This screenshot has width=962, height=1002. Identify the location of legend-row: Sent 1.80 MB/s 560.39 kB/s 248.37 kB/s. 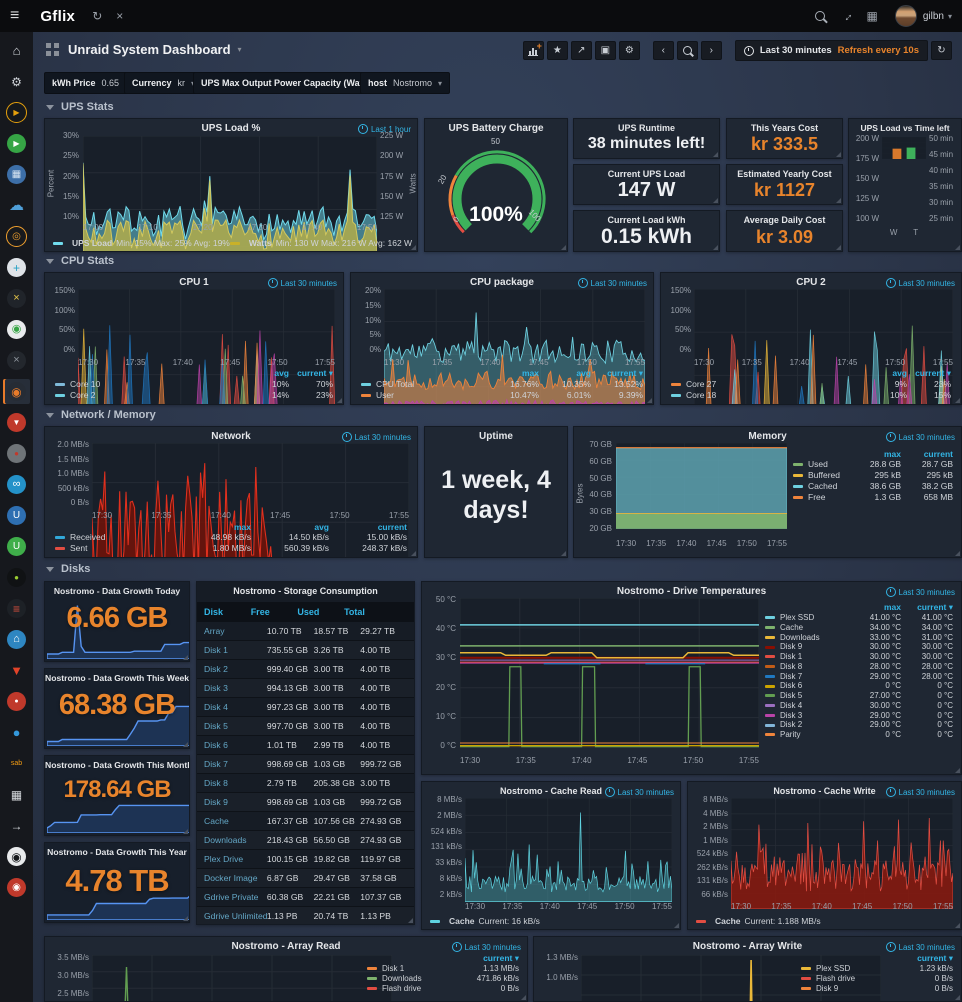
(231, 548).